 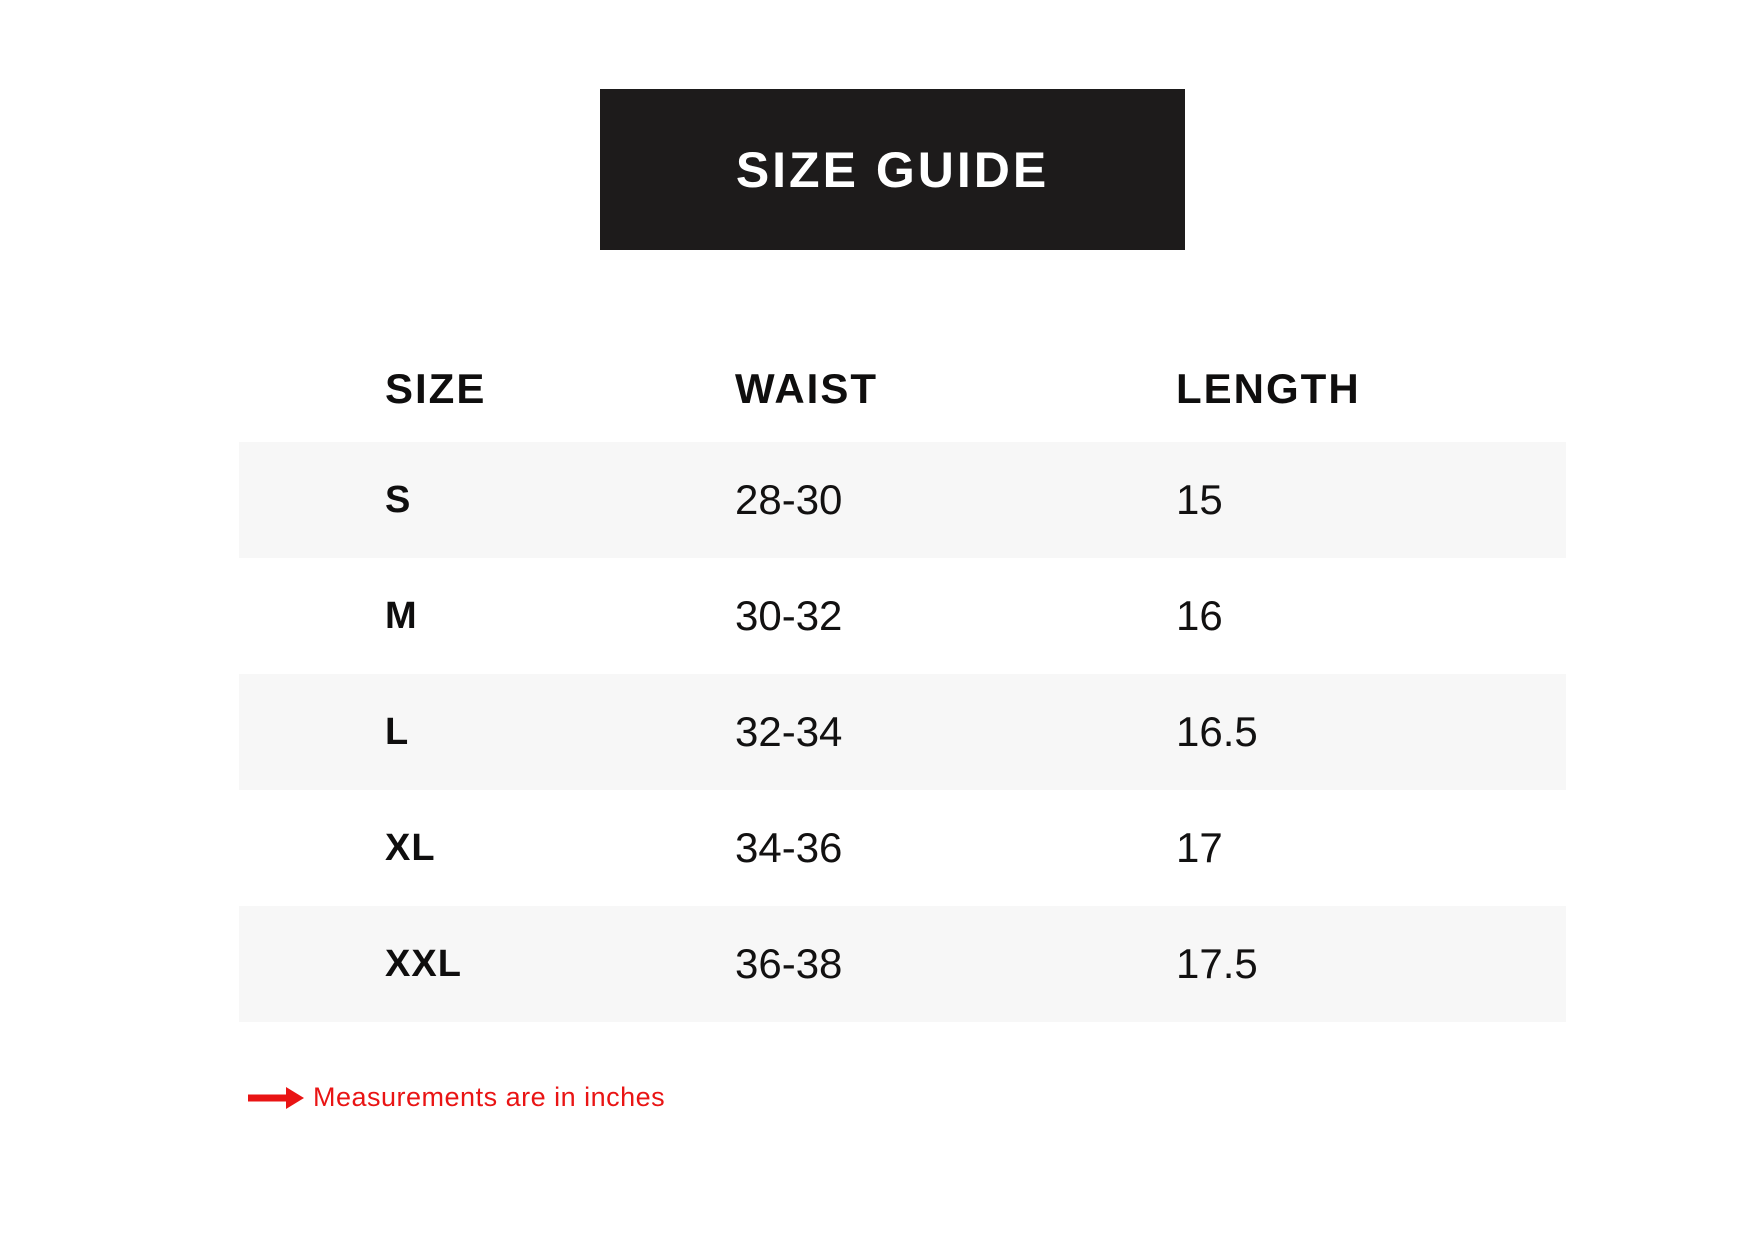 I want to click on table-row-xl: XL 34-36 17, so click(x=902, y=848).